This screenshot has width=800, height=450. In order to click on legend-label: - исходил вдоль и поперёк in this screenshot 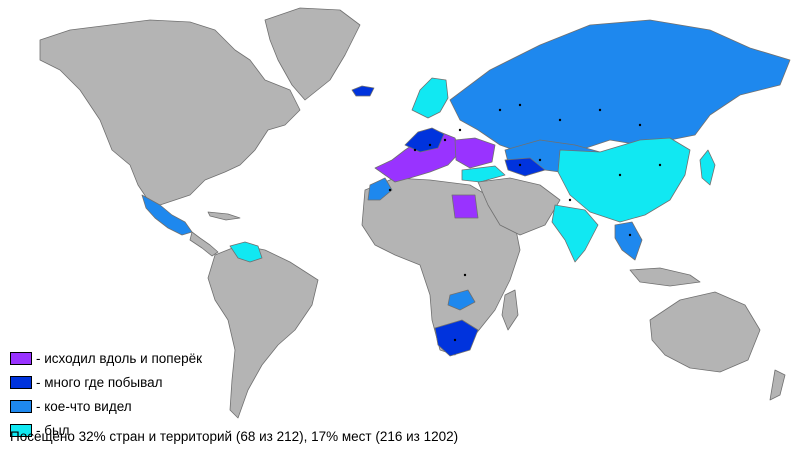, I will do `click(119, 358)`.